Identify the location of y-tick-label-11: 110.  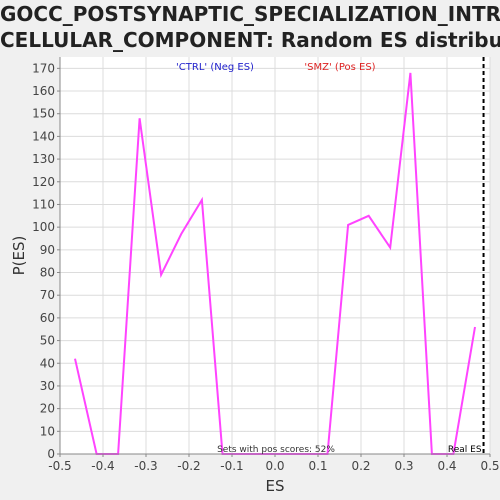
(43, 204).